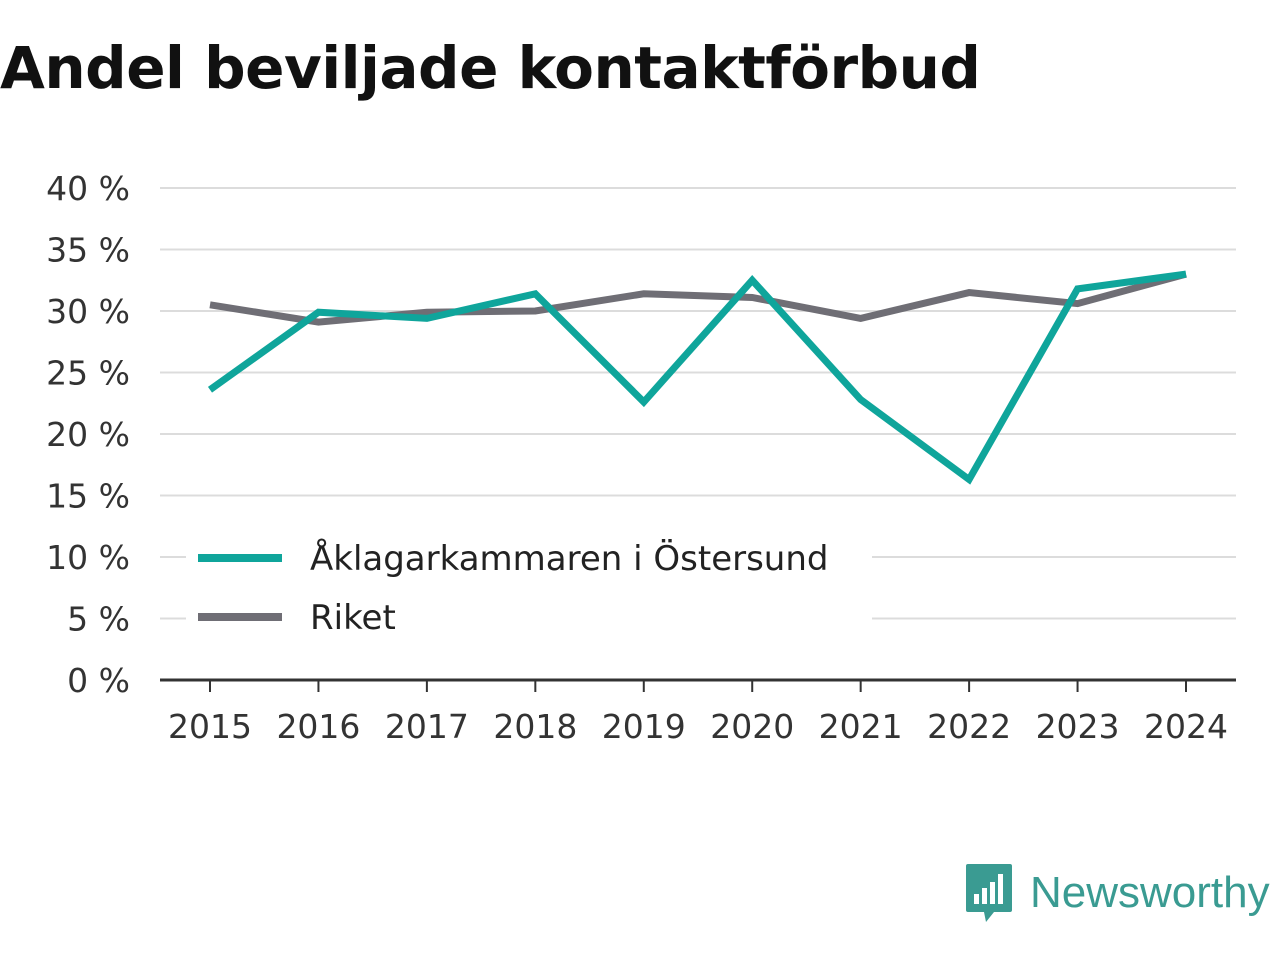 This screenshot has height=960, width=1280. I want to click on x-tick-label: 2021, so click(861, 726).